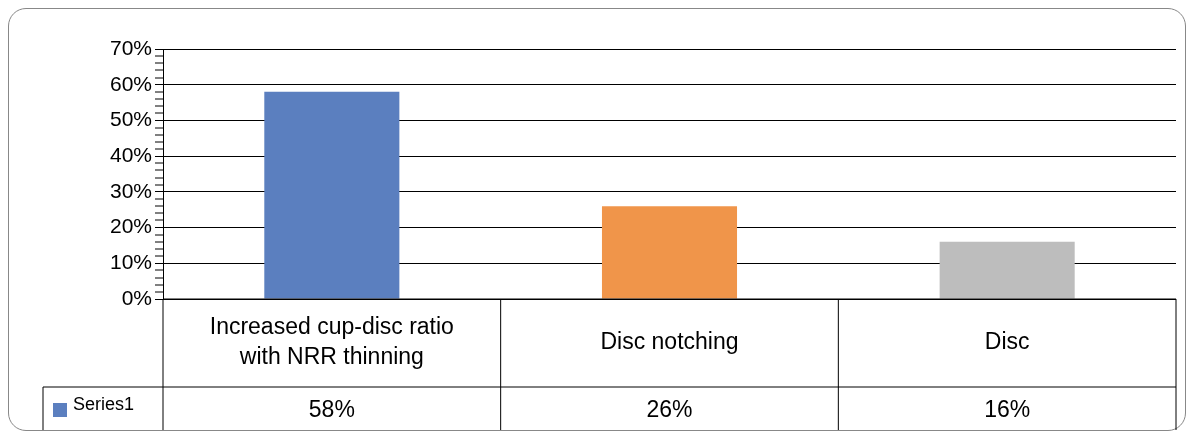 This screenshot has height=441, width=1196. What do you see at coordinates (130, 83) in the screenshot?
I see `y-tick-label: 60%` at bounding box center [130, 83].